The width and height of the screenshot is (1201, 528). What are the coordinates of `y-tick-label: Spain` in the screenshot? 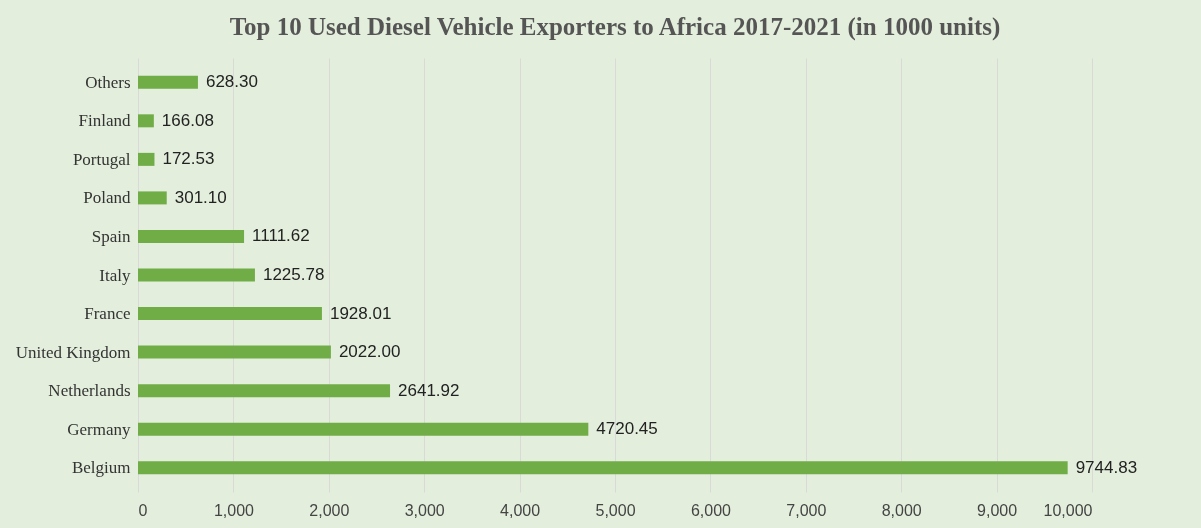 It's located at (111, 236).